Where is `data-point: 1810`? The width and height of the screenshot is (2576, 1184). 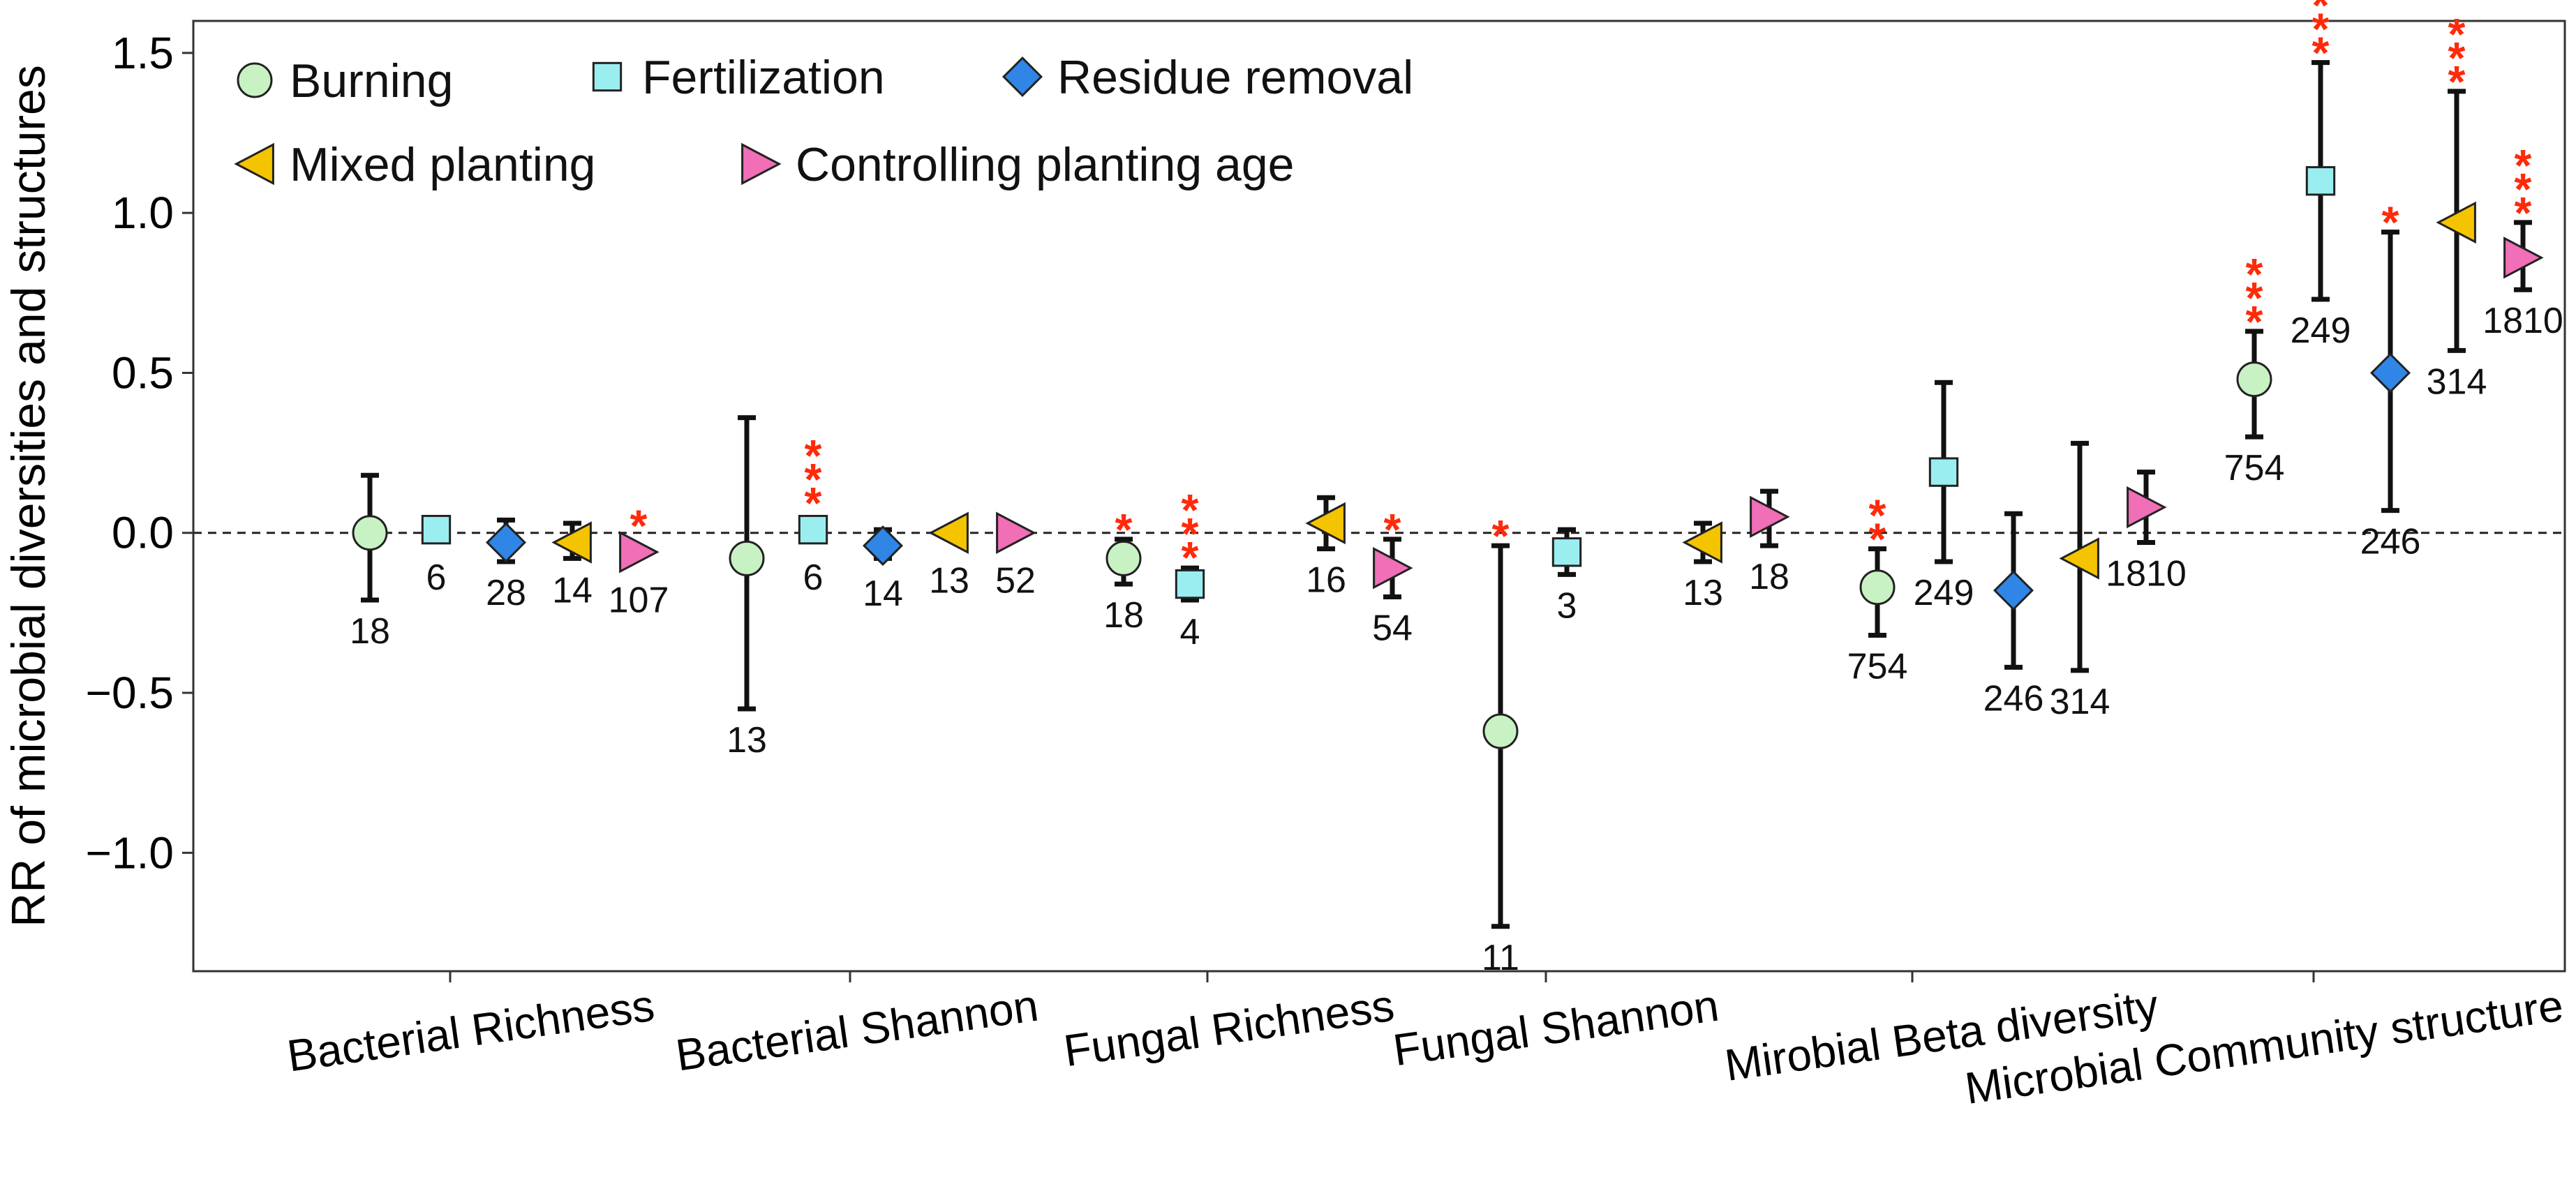 data-point: 1810 is located at coordinates (2147, 532).